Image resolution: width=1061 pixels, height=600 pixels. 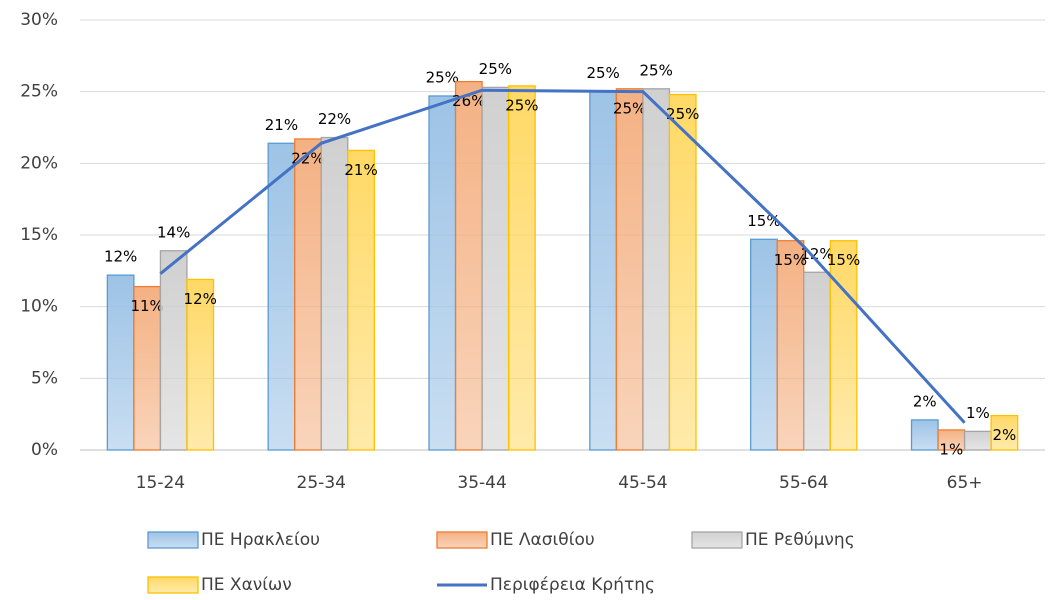 I want to click on y-tick-label: 15%, so click(x=39, y=235).